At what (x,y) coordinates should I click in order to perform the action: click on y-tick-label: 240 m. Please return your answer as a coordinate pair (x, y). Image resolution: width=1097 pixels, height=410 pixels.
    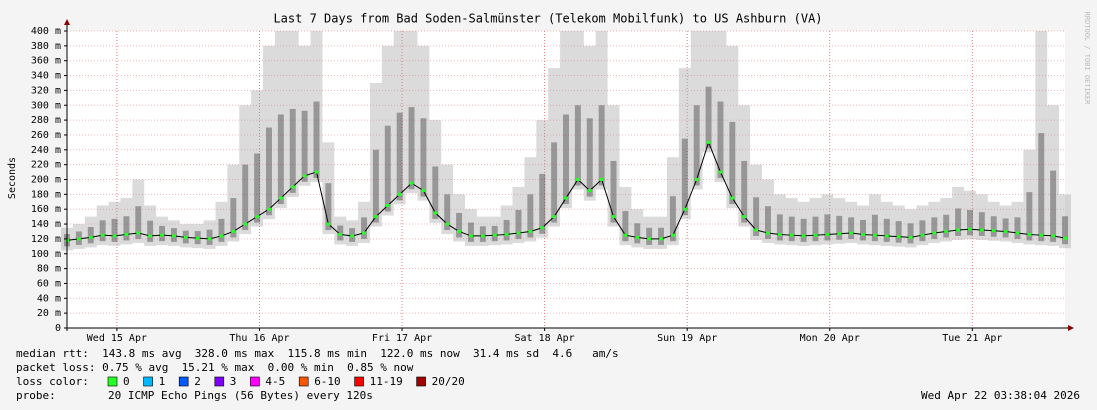
    Looking at the image, I should click on (46, 150).